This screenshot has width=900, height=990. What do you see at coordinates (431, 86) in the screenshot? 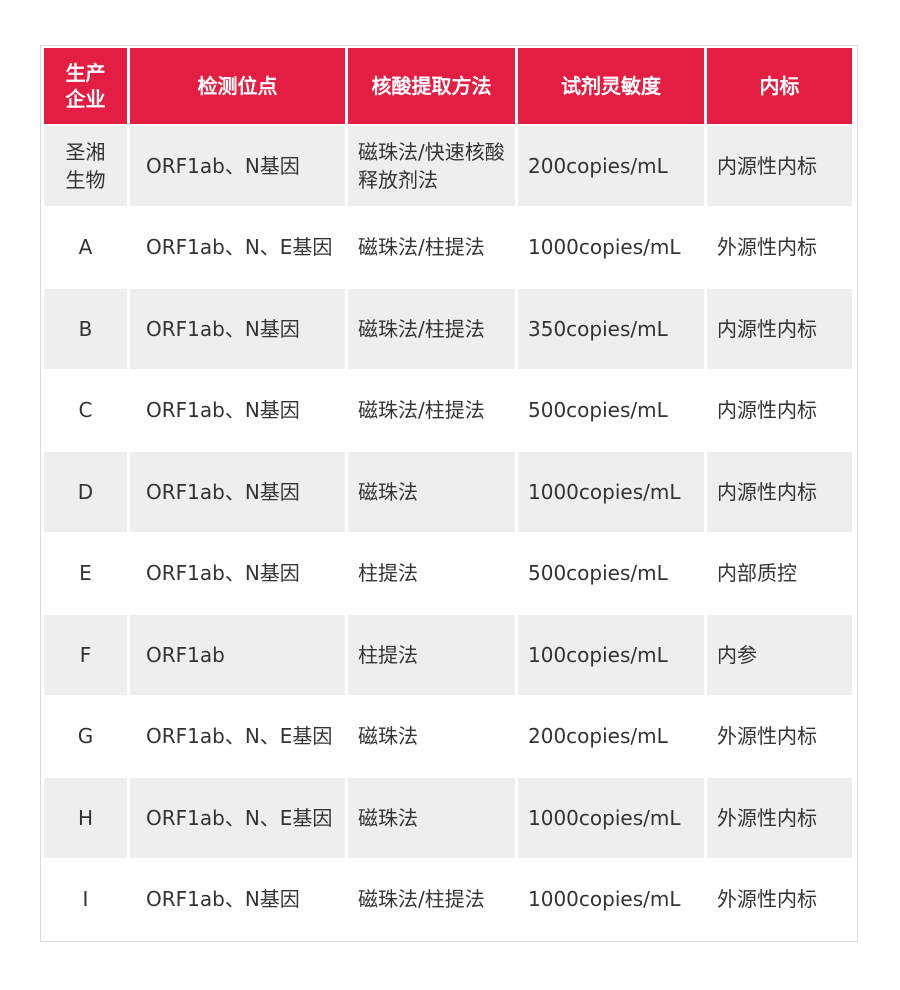
I see `header-extraction: 核酸提取方法` at bounding box center [431, 86].